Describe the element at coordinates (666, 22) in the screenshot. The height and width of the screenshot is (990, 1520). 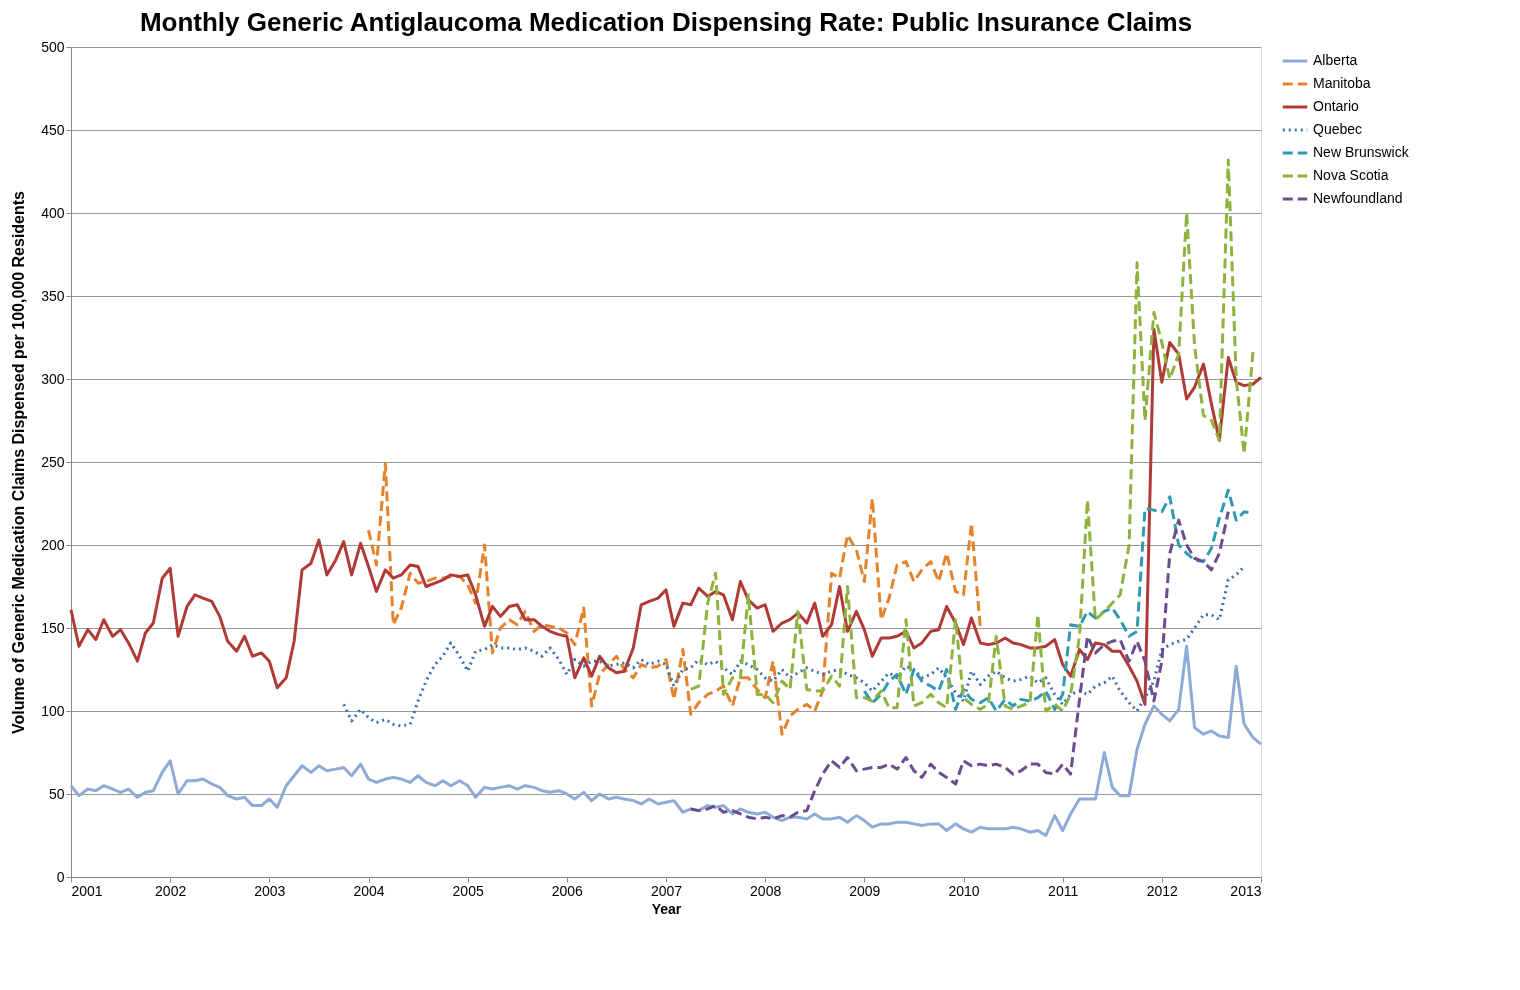
I see `chart-title: Monthly Generic Antiglaucoma Medication Dispensing Rate: Public Insurance Claims` at that location.